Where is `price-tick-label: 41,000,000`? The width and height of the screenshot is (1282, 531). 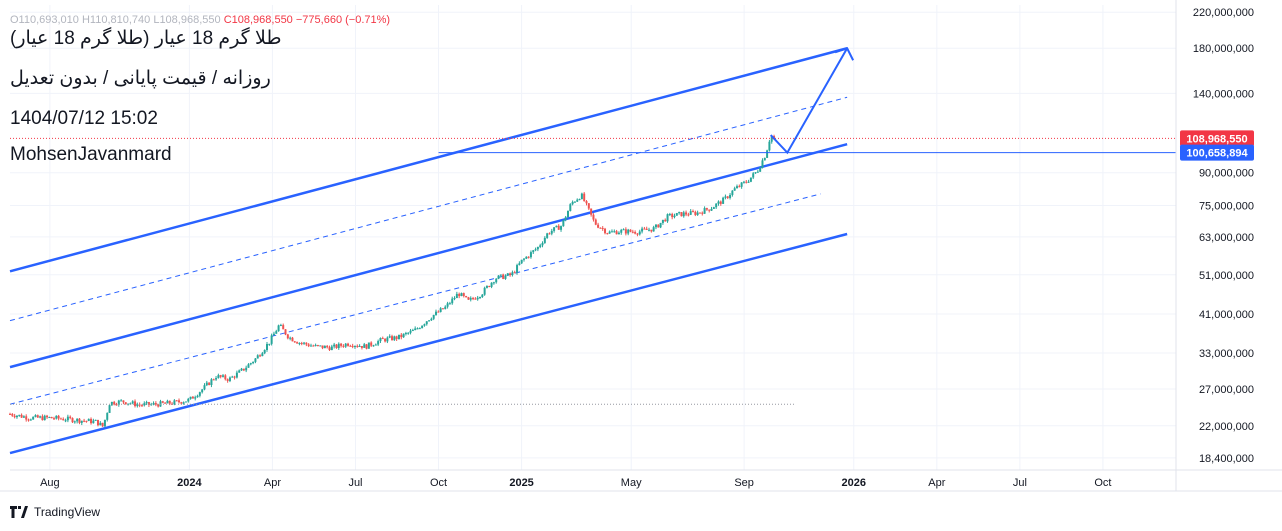
price-tick-label: 41,000,000 is located at coordinates (1226, 315).